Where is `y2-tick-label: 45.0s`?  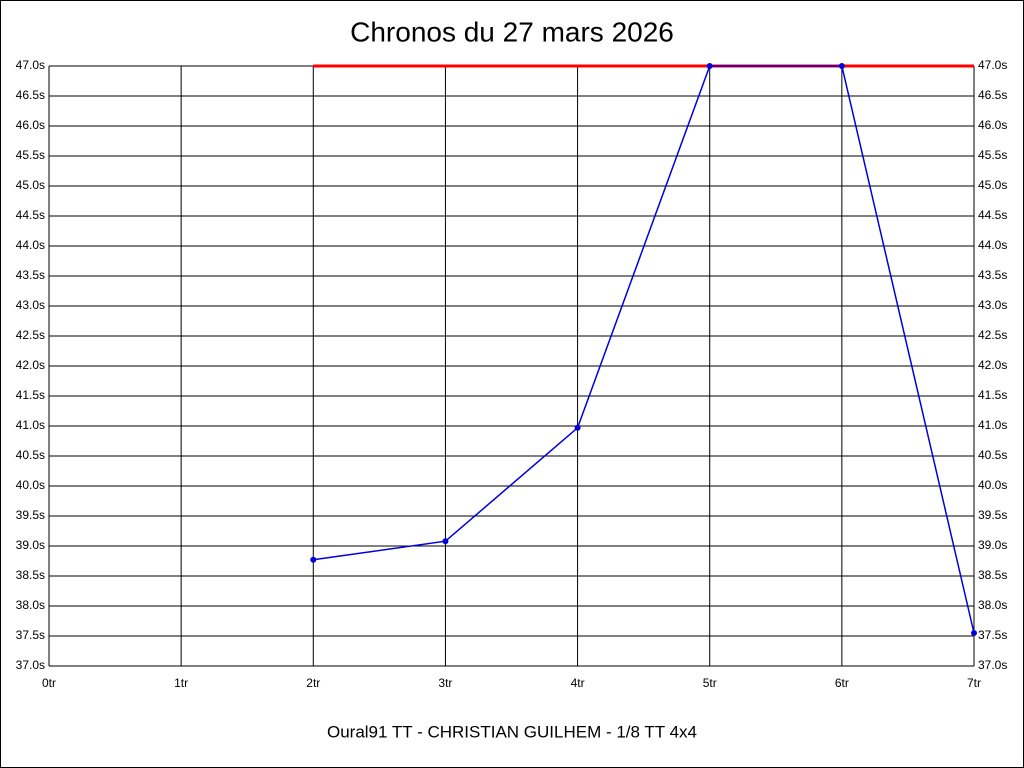
y2-tick-label: 45.0s is located at coordinates (992, 185).